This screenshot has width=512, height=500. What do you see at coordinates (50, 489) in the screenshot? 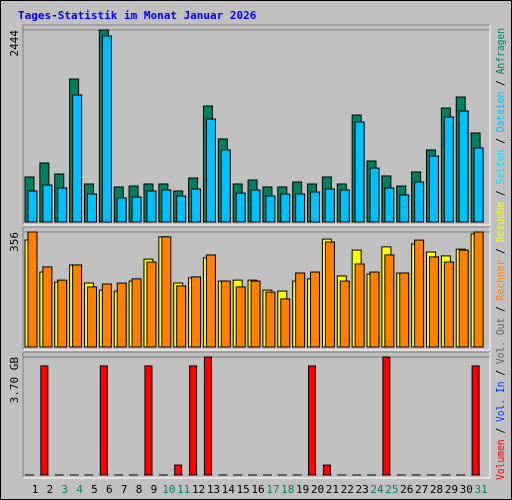
I see `x-tick-label: 2` at bounding box center [50, 489].